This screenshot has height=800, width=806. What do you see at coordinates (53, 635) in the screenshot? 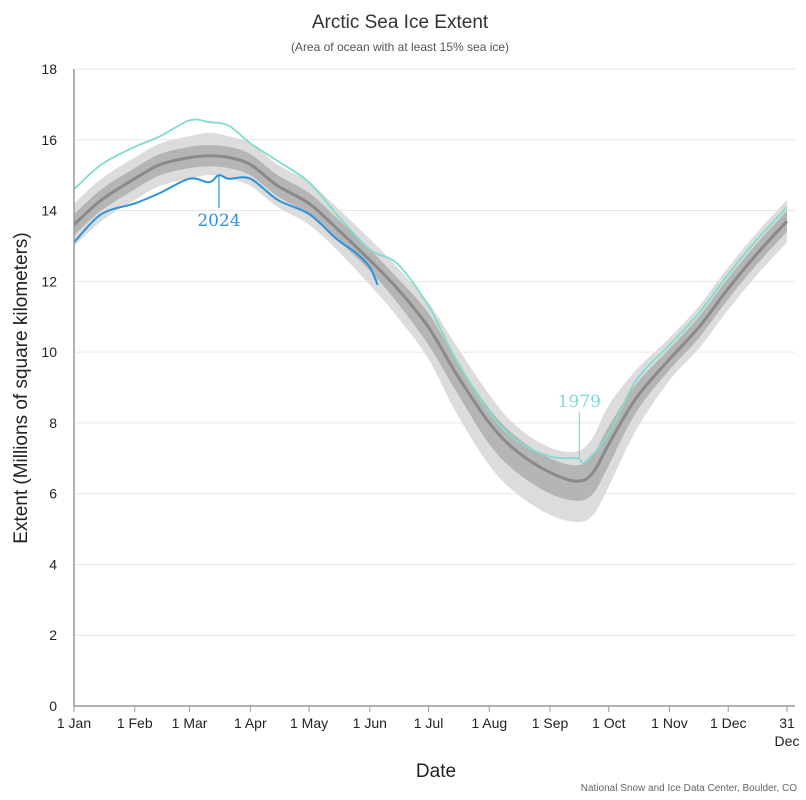
I see `y-tick-label: 2` at bounding box center [53, 635].